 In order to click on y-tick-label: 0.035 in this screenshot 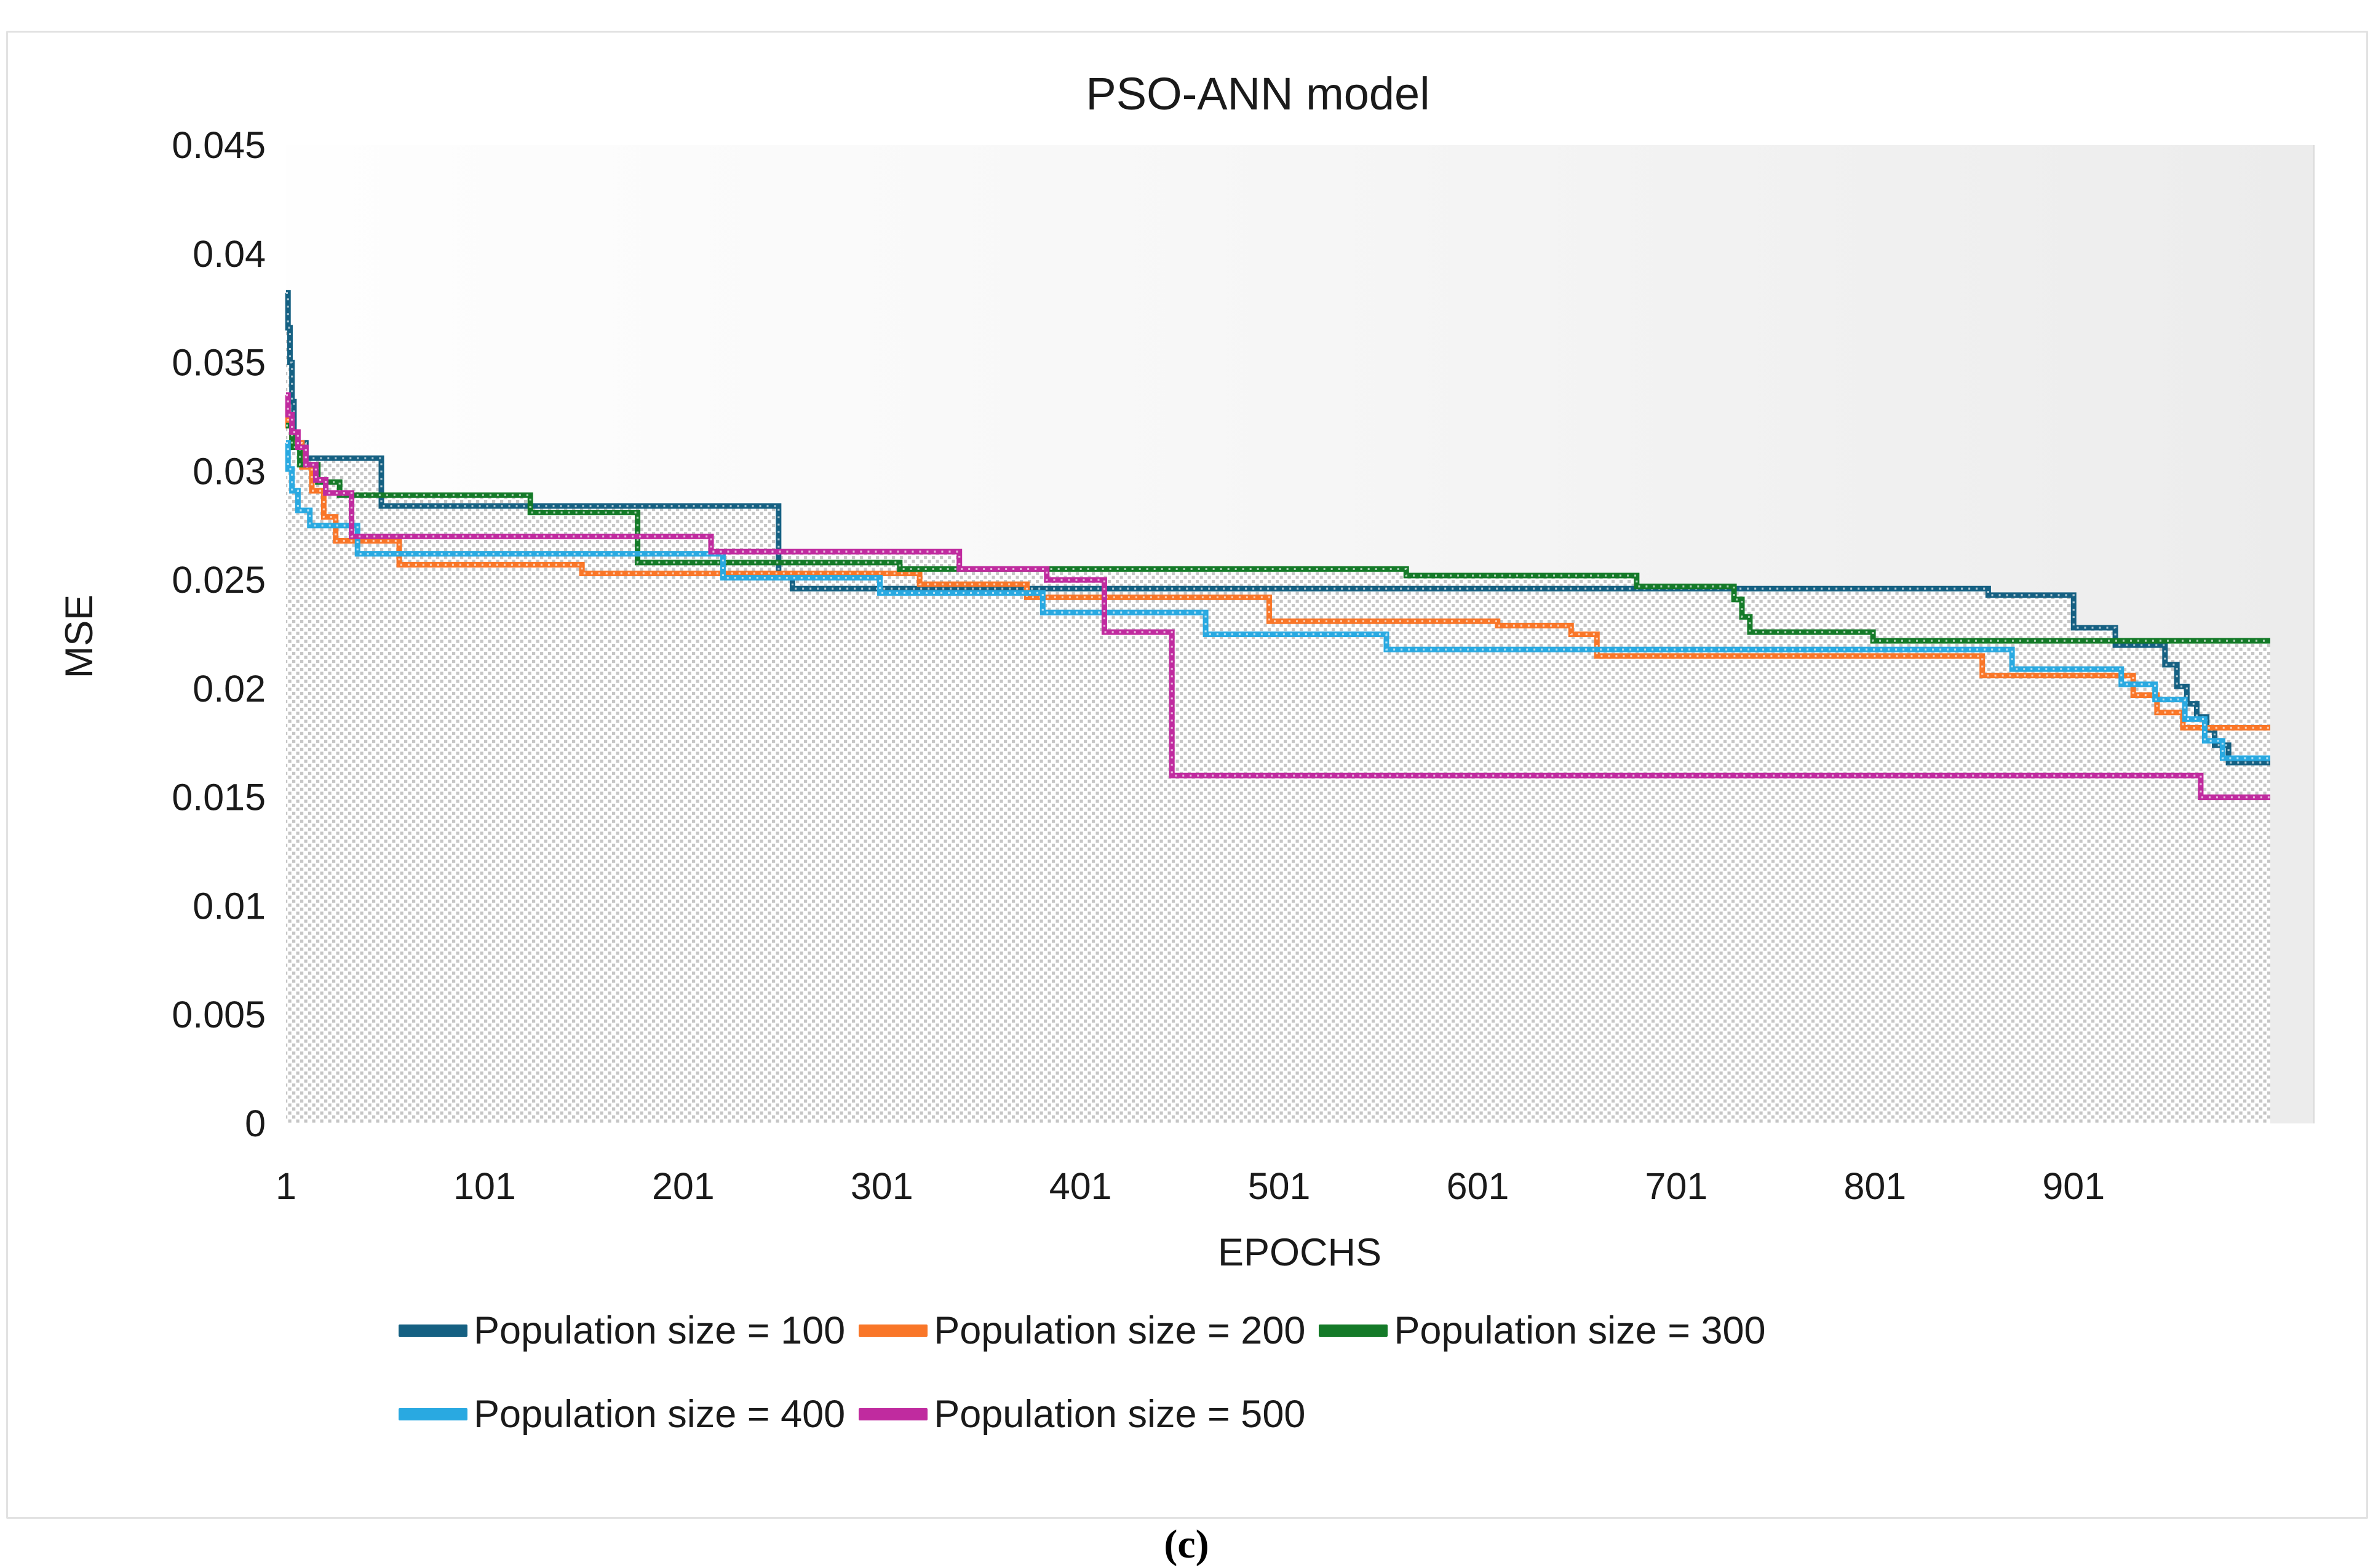, I will do `click(219, 363)`.